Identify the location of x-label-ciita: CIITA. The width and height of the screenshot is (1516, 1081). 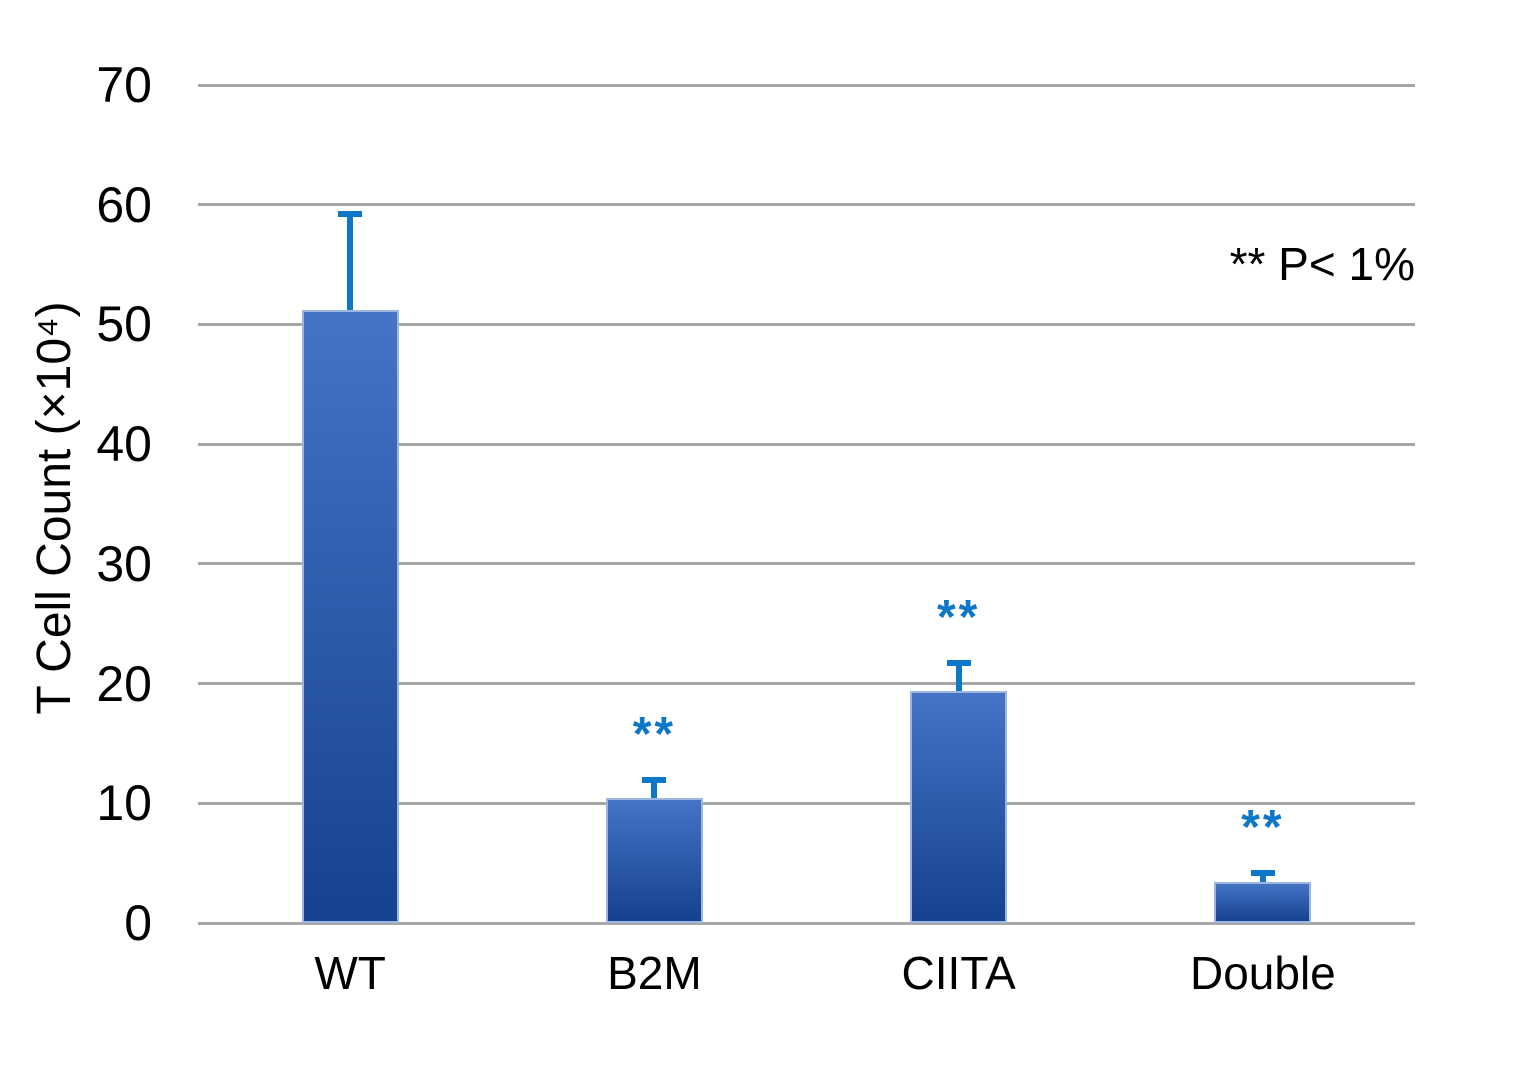
(958, 973).